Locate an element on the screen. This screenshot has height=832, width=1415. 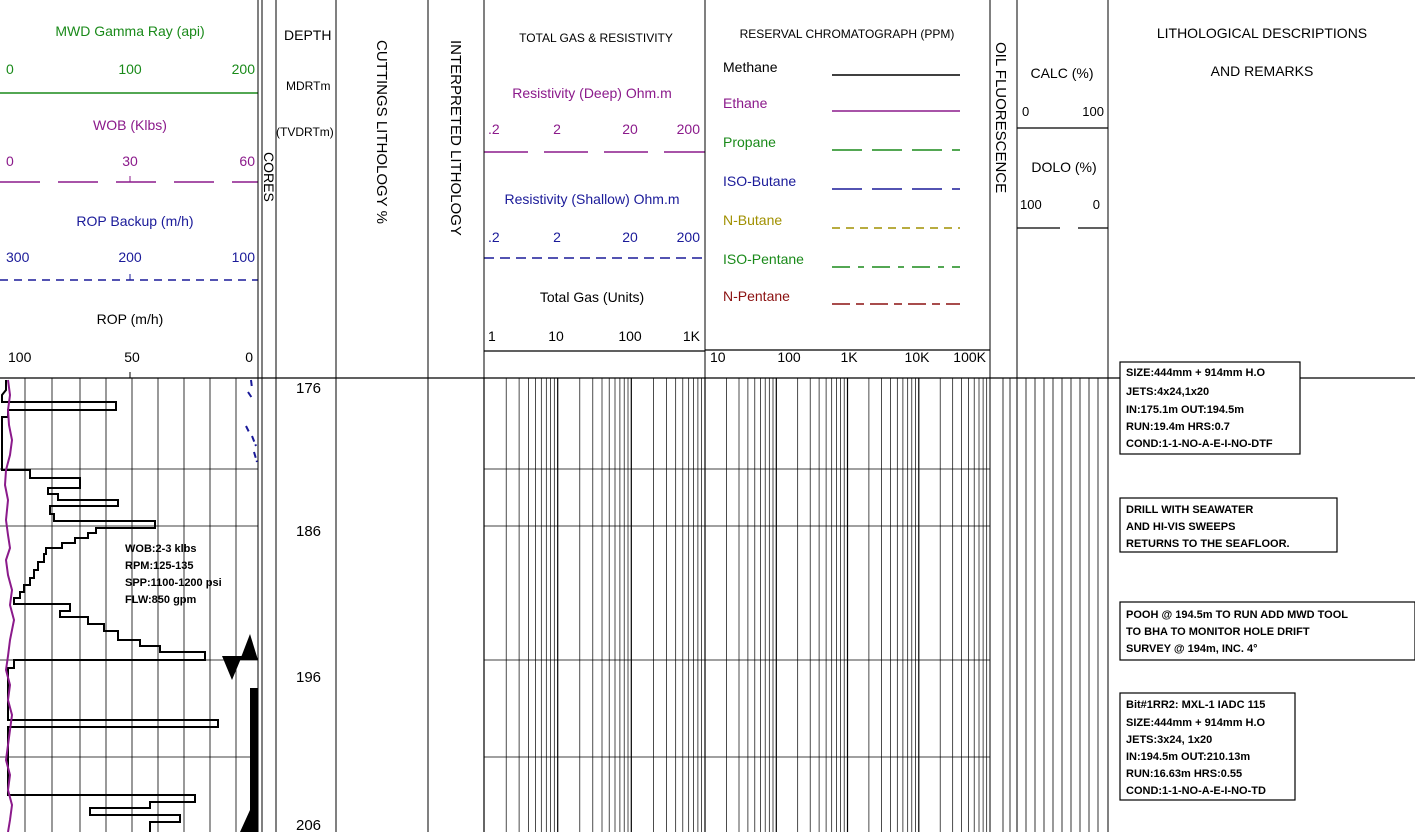
remark-1-line-3: IN:175.1m OUT:194.5m is located at coordinates (1185, 410).